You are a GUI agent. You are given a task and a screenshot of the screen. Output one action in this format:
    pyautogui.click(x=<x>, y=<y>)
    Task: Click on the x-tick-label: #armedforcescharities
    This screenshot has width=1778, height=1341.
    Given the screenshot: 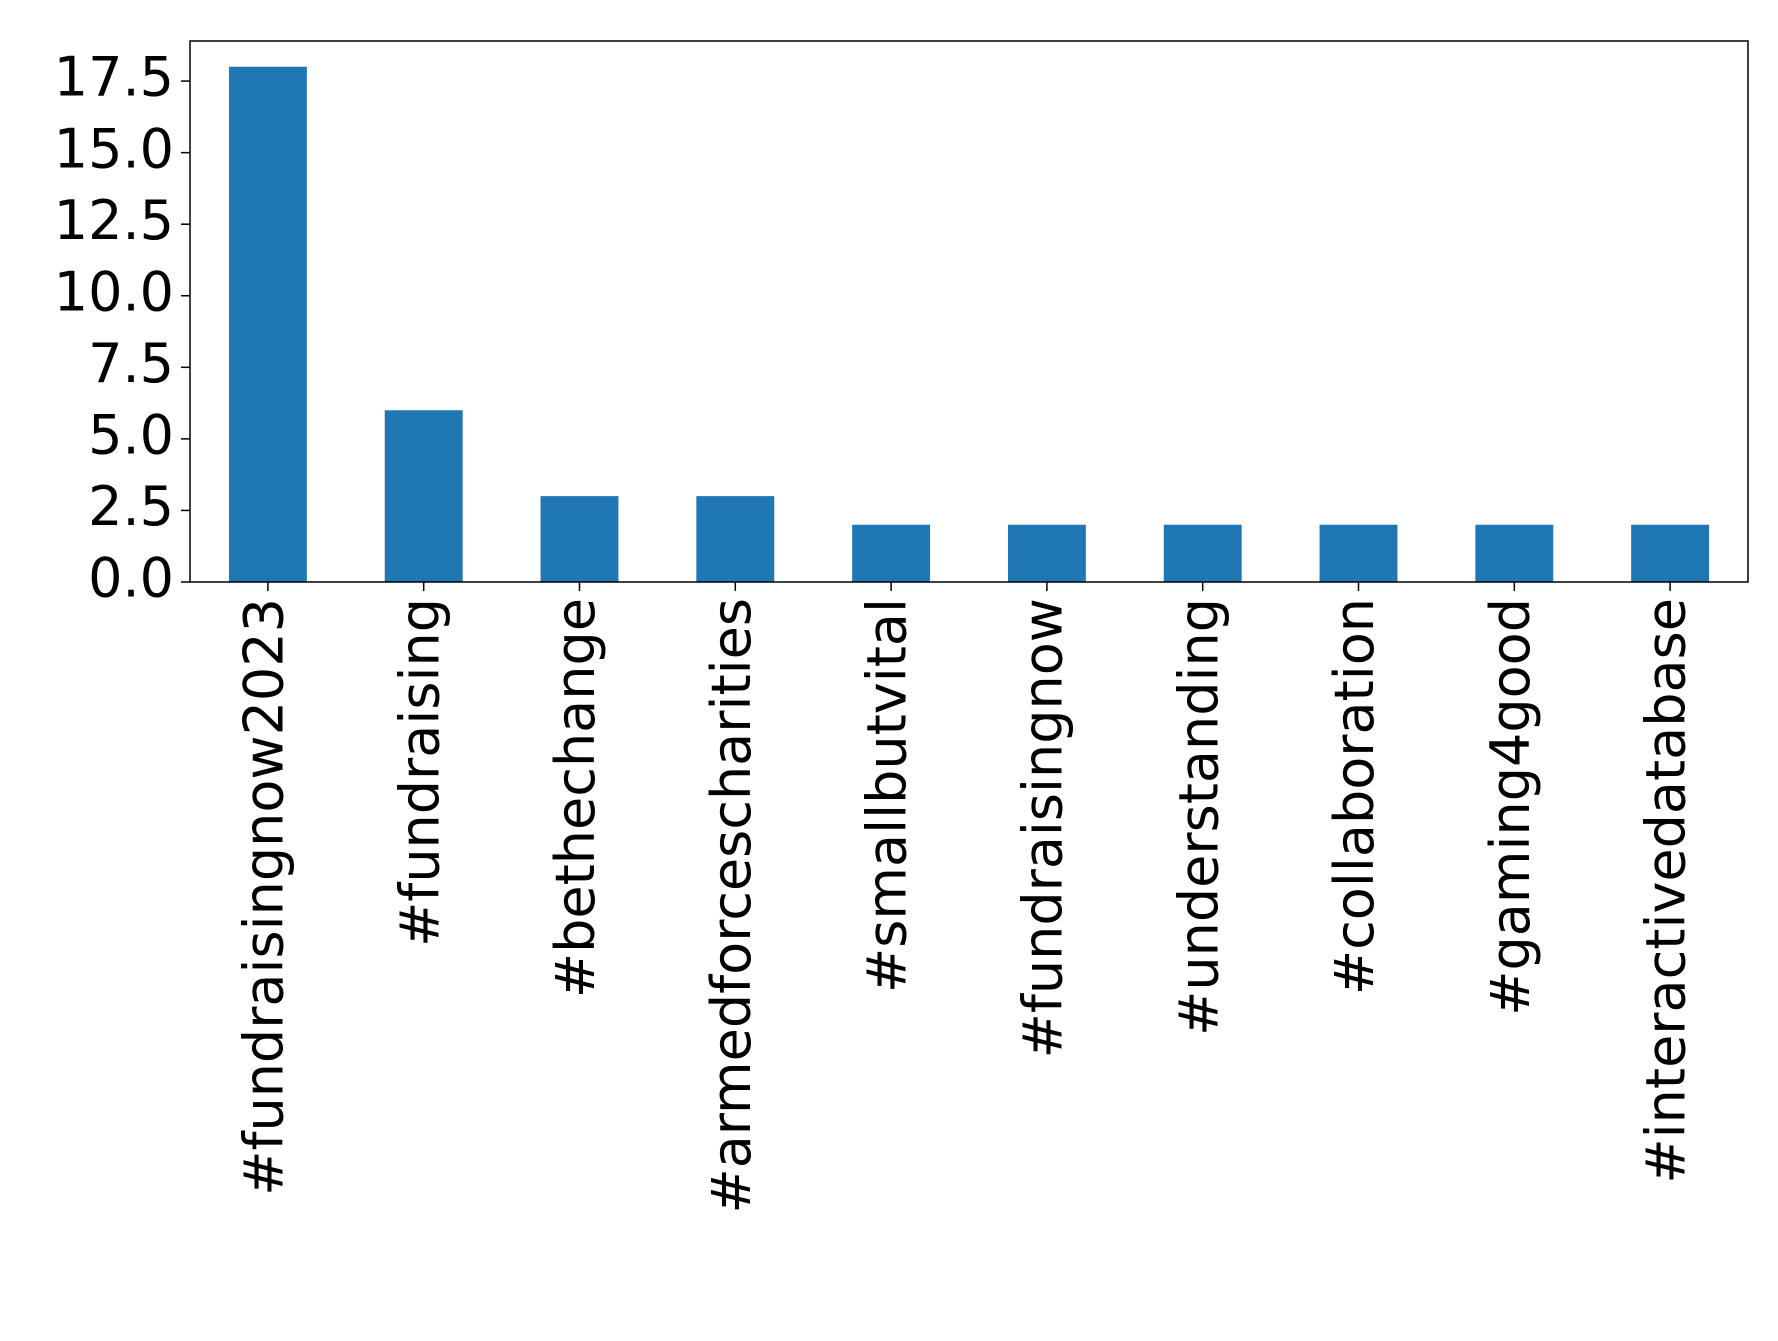 What is the action you would take?
    pyautogui.click(x=731, y=906)
    